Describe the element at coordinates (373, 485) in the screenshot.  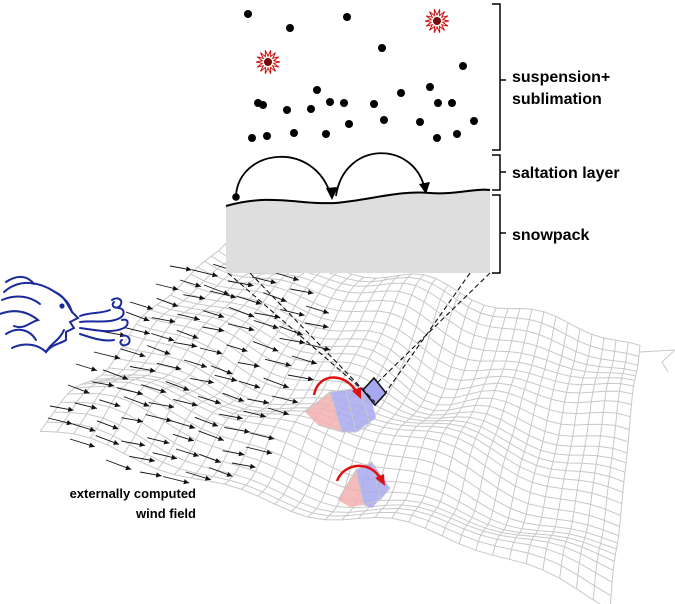
I see `lee-slope-lower` at that location.